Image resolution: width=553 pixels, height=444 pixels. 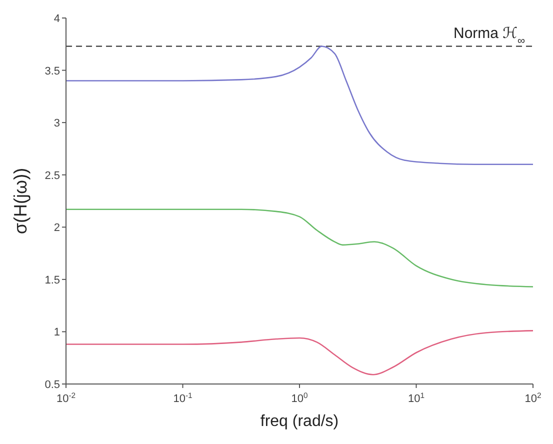 I want to click on y-tick-label: 4, so click(x=57, y=19).